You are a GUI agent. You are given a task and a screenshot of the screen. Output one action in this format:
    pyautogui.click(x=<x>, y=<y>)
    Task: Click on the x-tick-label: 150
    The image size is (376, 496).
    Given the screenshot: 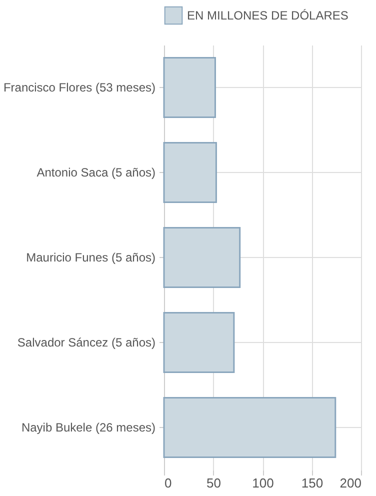 What is the action you would take?
    pyautogui.click(x=312, y=483)
    